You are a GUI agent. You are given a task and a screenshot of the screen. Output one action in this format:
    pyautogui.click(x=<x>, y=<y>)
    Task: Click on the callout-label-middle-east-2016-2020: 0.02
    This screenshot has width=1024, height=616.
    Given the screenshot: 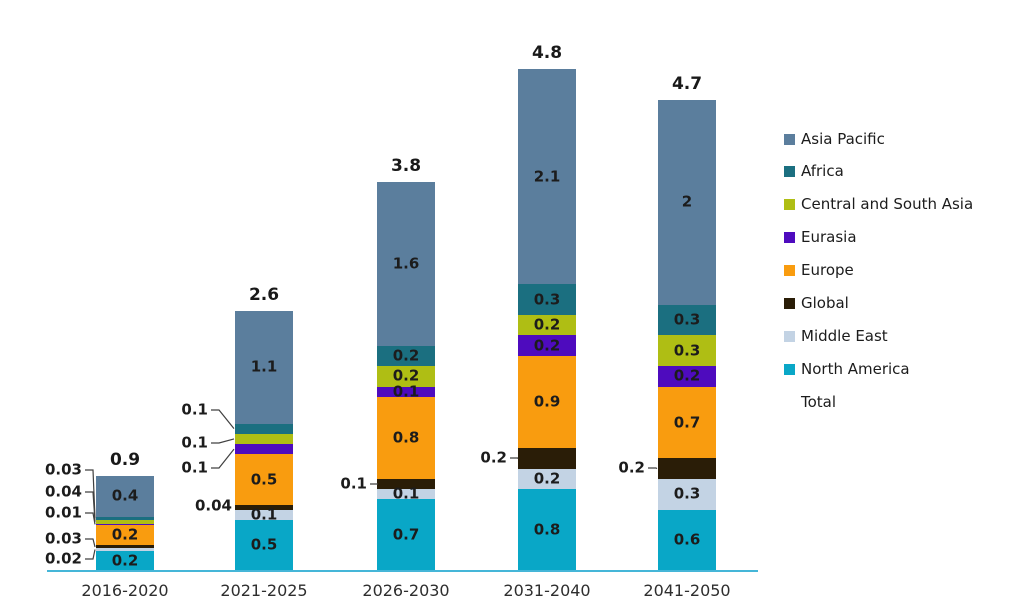 What is the action you would take?
    pyautogui.click(x=63, y=558)
    